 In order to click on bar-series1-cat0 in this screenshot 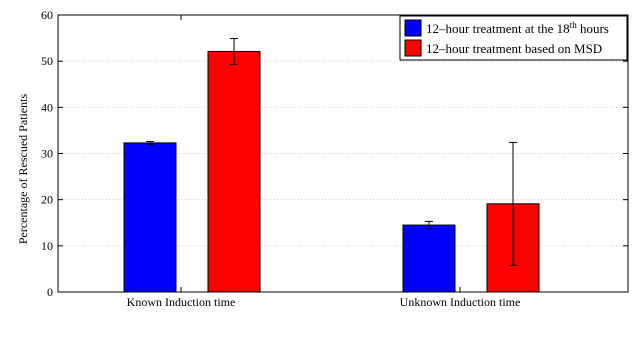, I will do `click(234, 171)`.